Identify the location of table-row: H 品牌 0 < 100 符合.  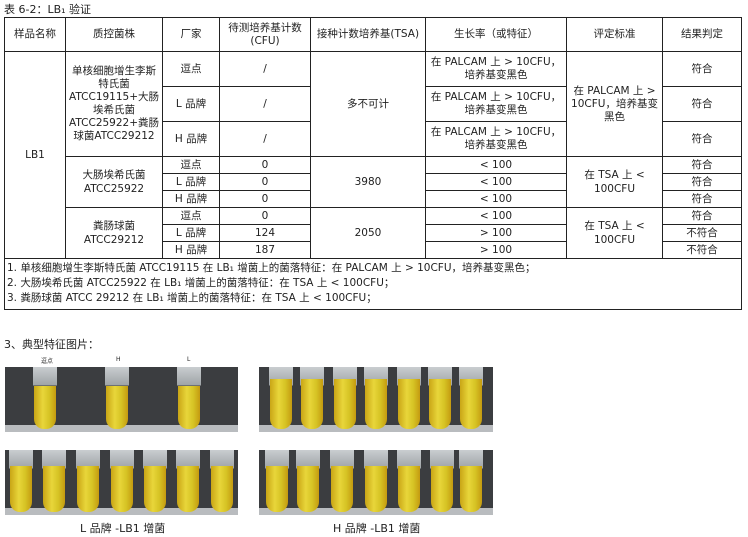
(373, 199).